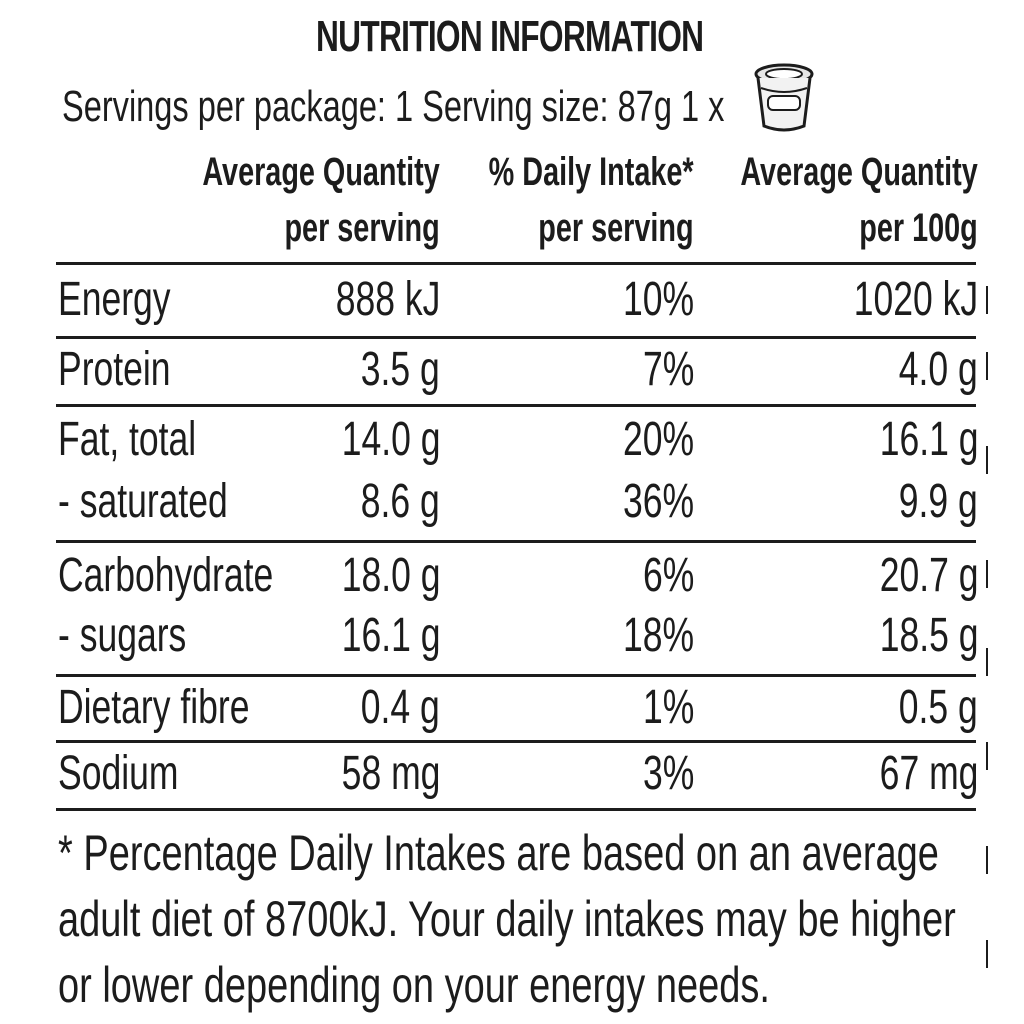 The image size is (1024, 1024). I want to click on per-100g-value: 1020 kJ, so click(915, 299).